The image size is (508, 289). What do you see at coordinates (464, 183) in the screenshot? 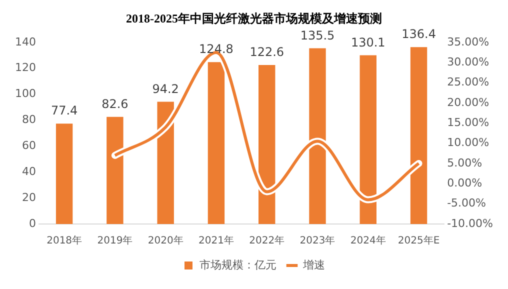
I see `y2-tick-label: 0.00%` at bounding box center [464, 183].